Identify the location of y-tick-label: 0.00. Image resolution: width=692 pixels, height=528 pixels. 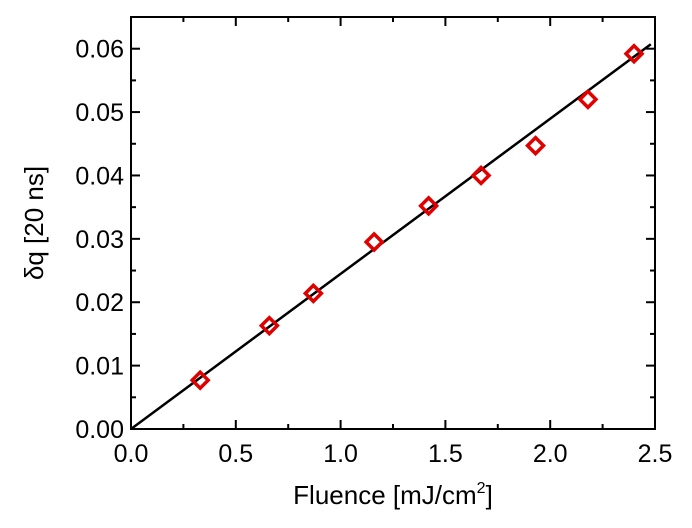
(99, 430).